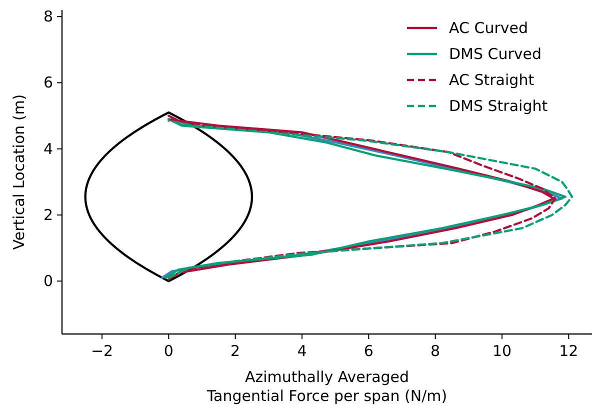 Image resolution: width=595 pixels, height=413 pixels. What do you see at coordinates (488, 28) in the screenshot?
I see `legend-label: AC Curved` at bounding box center [488, 28].